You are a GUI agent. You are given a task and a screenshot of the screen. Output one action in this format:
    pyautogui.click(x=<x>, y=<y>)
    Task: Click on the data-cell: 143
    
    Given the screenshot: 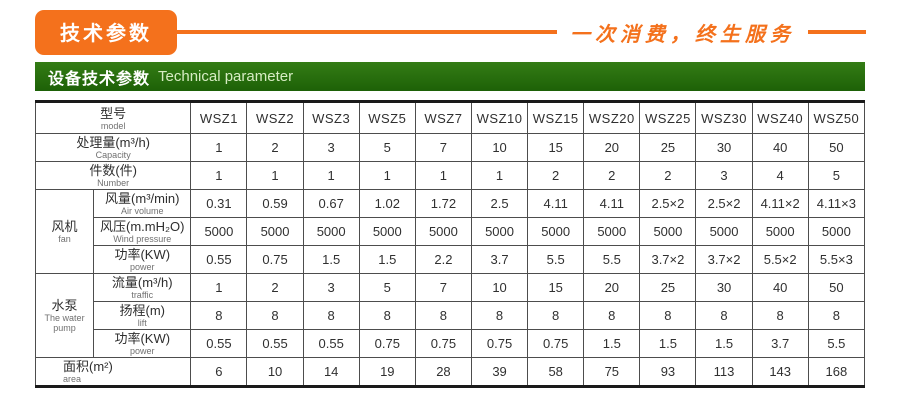 What is the action you would take?
    pyautogui.click(x=780, y=372)
    